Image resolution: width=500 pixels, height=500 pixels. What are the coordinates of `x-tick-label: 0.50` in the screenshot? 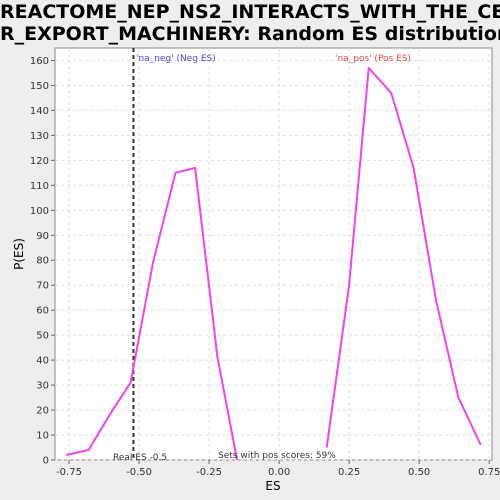 It's located at (419, 472).